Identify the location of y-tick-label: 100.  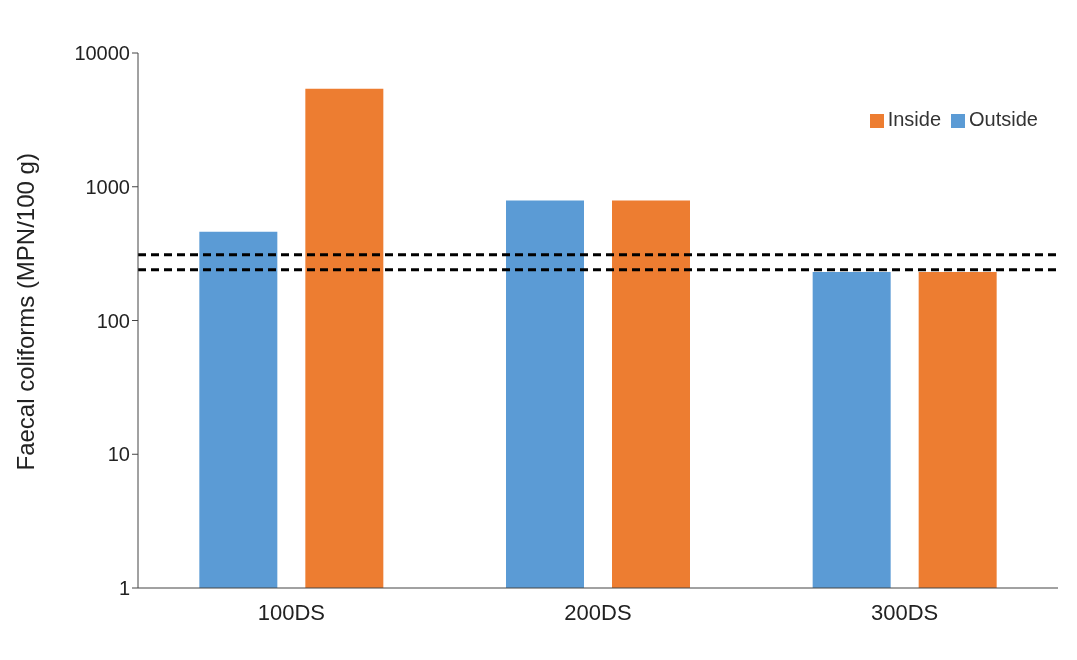
(113, 320).